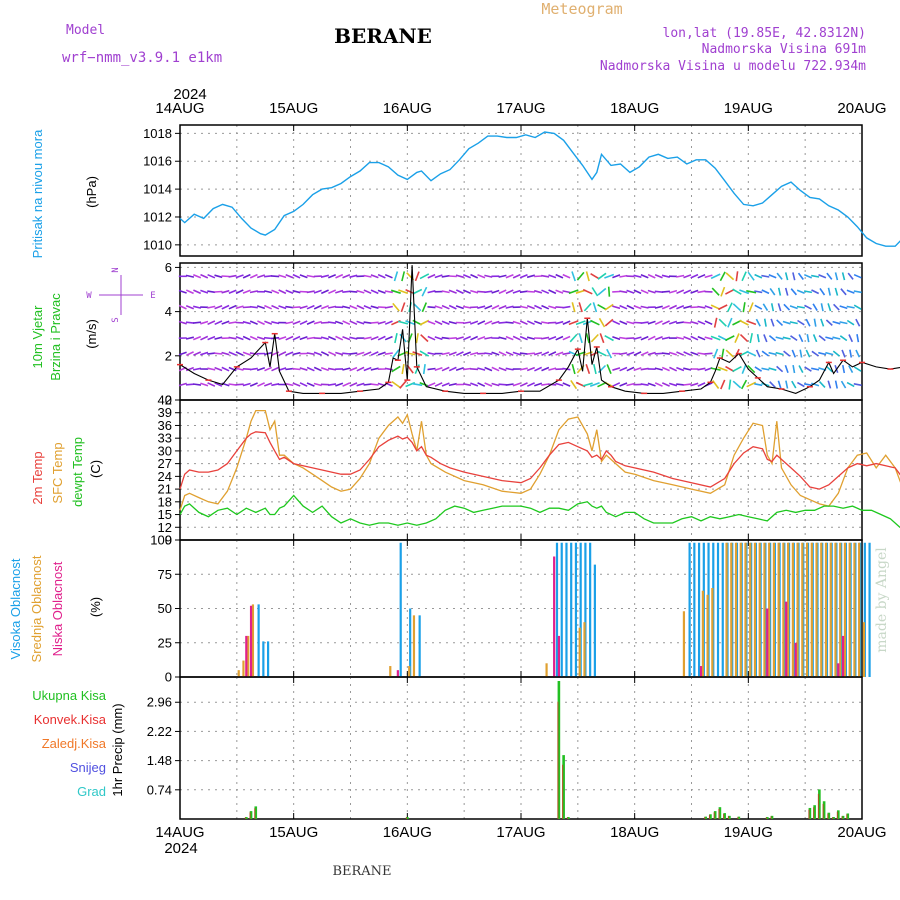 Image resolution: width=900 pixels, height=900 pixels. Describe the element at coordinates (85, 30) in the screenshot. I see `model-label: Model` at that location.